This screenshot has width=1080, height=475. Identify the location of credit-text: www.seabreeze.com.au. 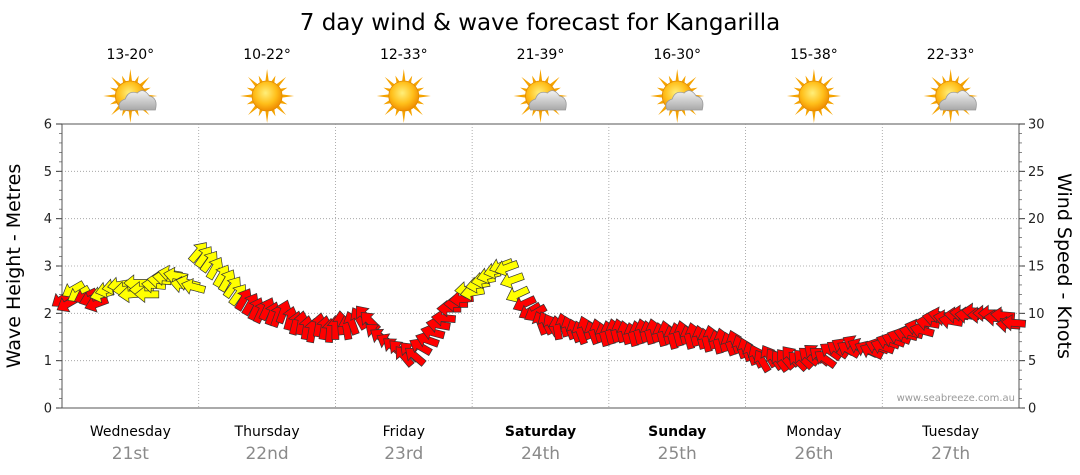
(956, 398).